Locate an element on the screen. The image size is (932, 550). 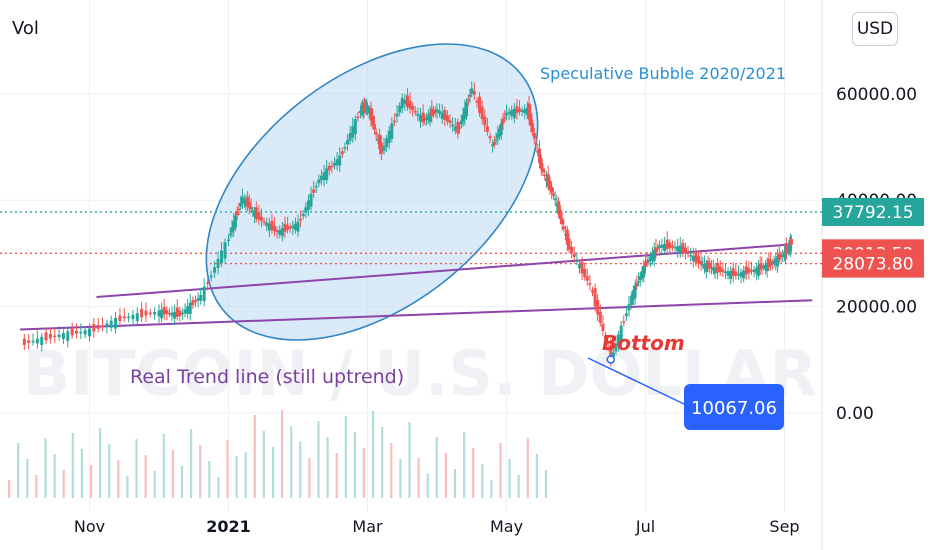
volume-bars is located at coordinates (278, 454).